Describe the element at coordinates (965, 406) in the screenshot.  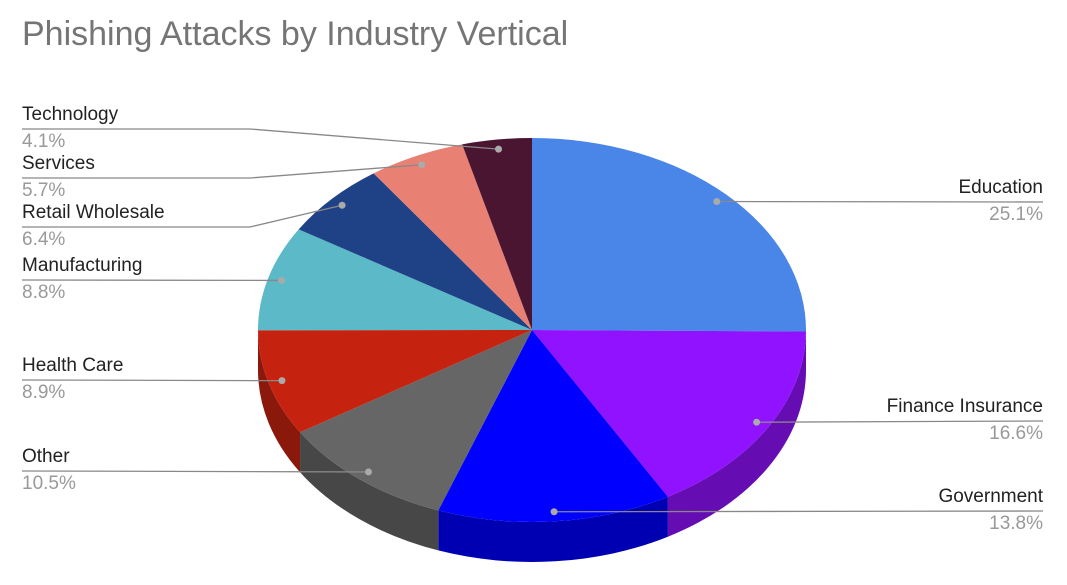
I see `slice-label: Finance Insurance` at that location.